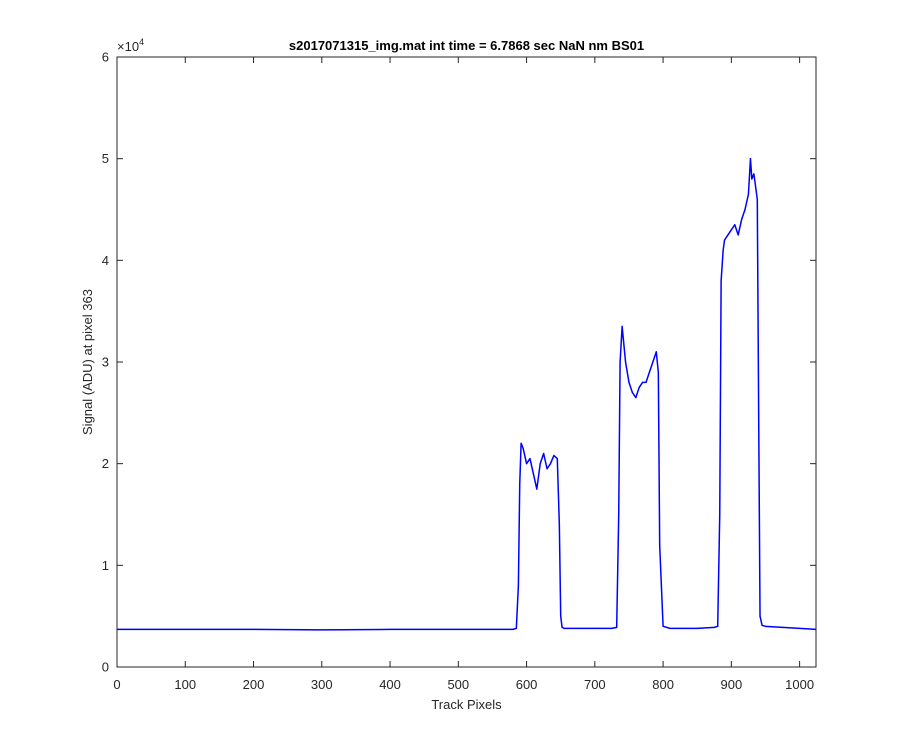  What do you see at coordinates (254, 684) in the screenshot?
I see `x-tick-label: 200` at bounding box center [254, 684].